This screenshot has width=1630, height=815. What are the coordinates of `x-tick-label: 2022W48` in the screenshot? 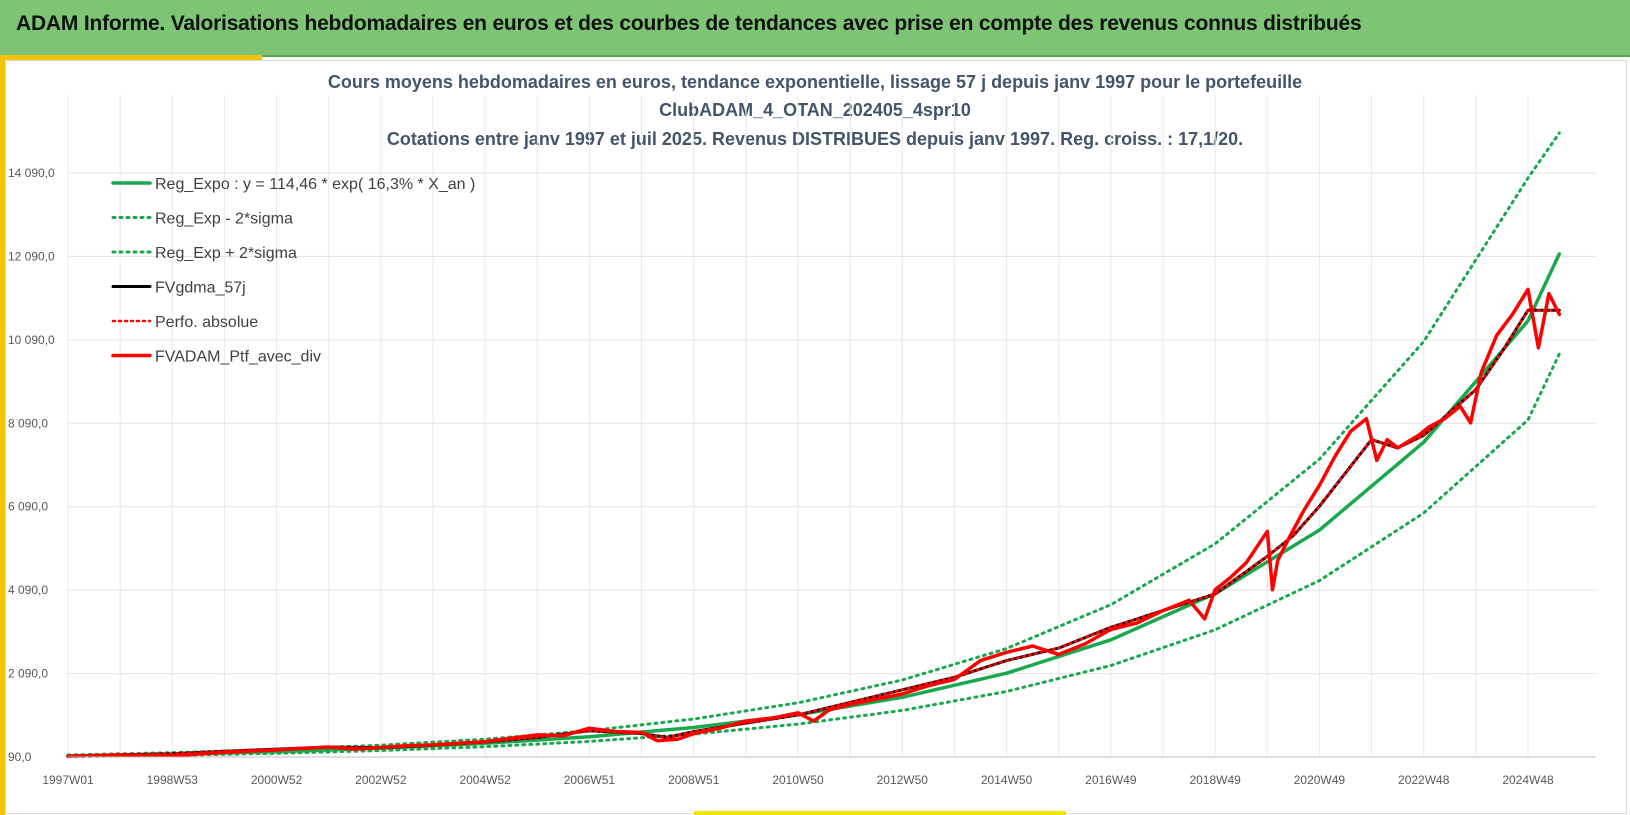 It's located at (1424, 780).